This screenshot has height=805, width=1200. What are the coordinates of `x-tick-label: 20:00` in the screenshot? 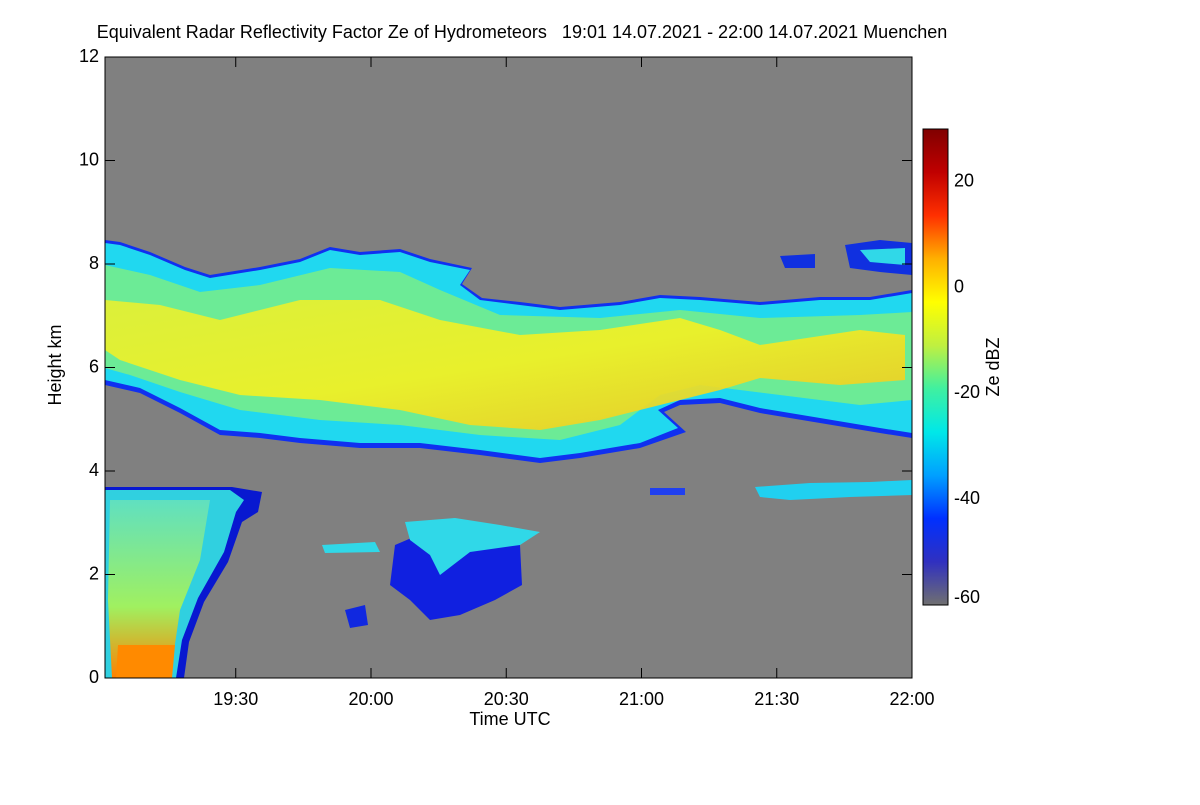 It's located at (370, 699).